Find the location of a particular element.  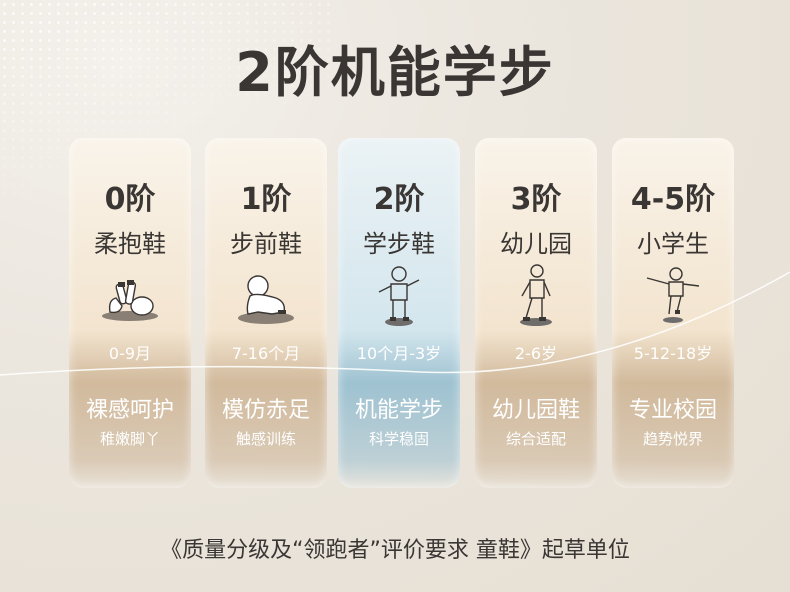

stage-card-2-active: 2阶 学步鞋 10个月-3岁 机能学步 科学稳固 is located at coordinates (399, 313).